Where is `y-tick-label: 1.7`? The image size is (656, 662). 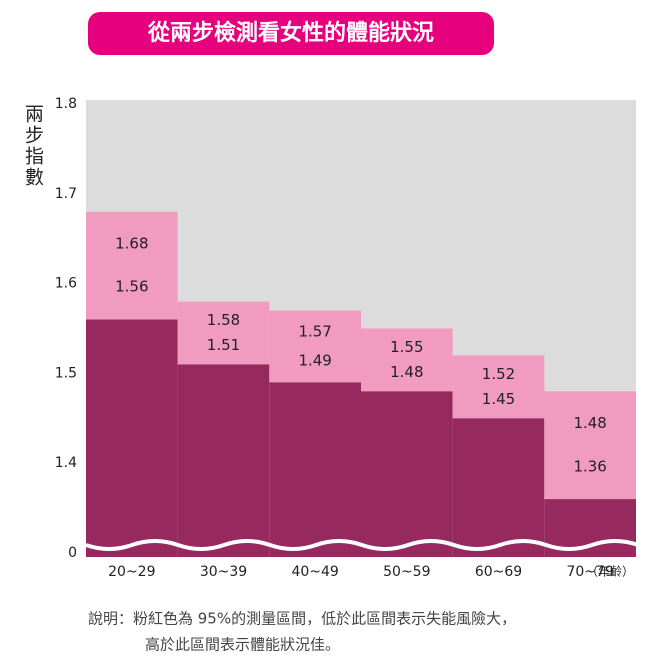 y-tick-label: 1.7 is located at coordinates (66, 194).